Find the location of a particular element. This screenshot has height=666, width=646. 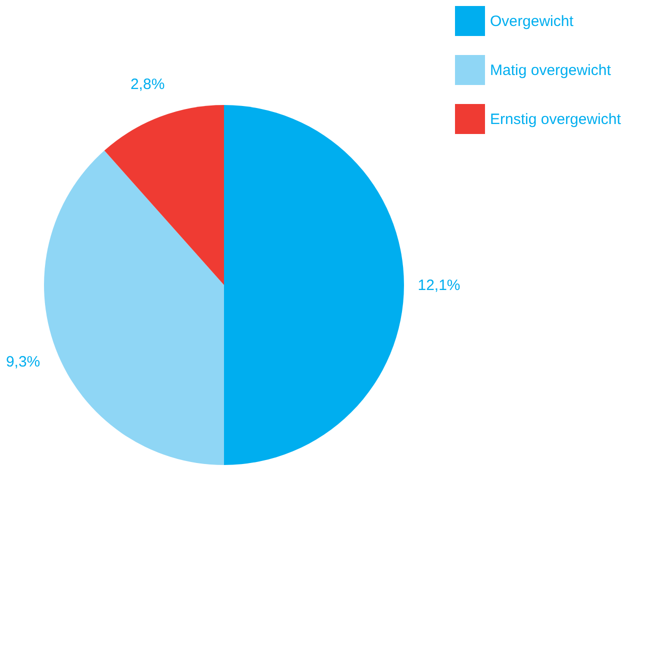

data-label: 2,8% is located at coordinates (147, 85).